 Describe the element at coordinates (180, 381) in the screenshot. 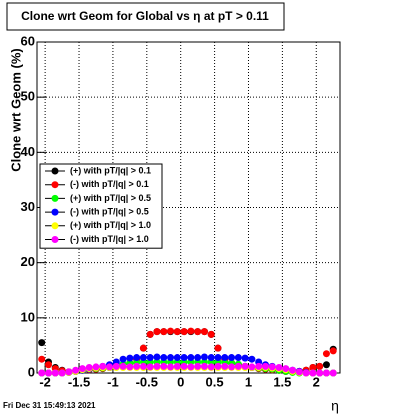

I see `x-tick-label: 0` at that location.